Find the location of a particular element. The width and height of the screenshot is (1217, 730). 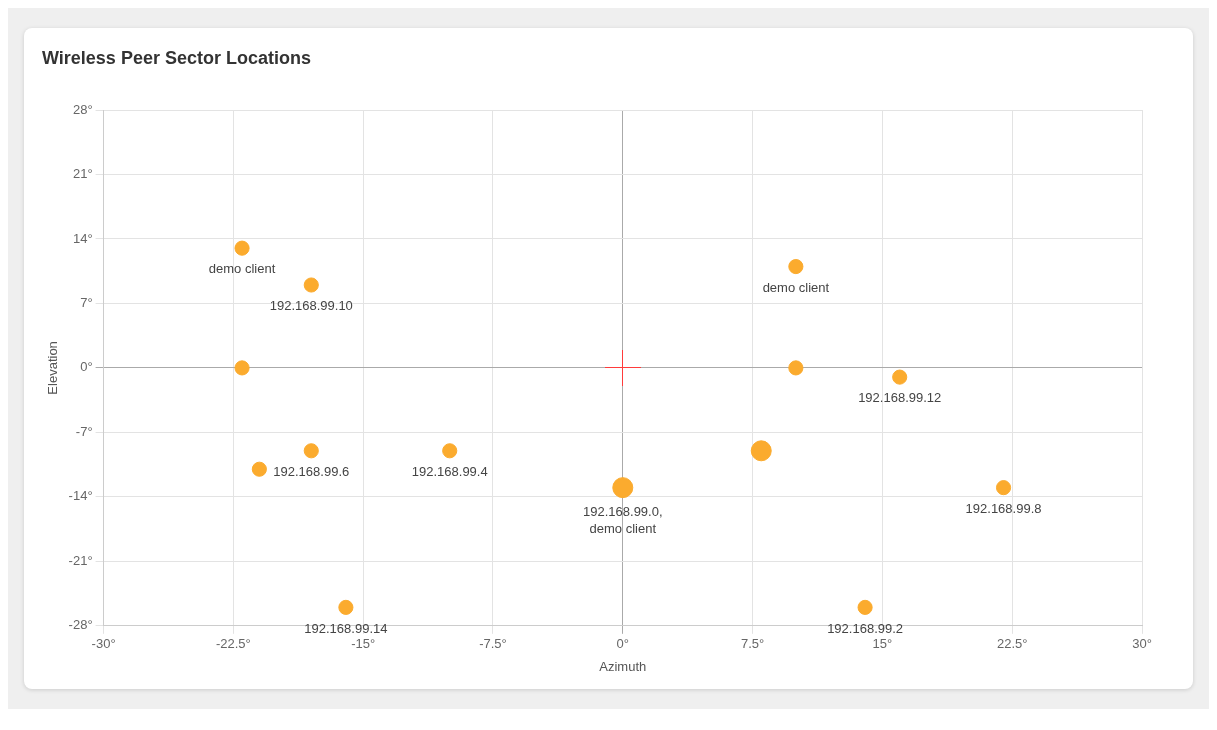

data-label: 192.168.99.2 is located at coordinates (865, 628).